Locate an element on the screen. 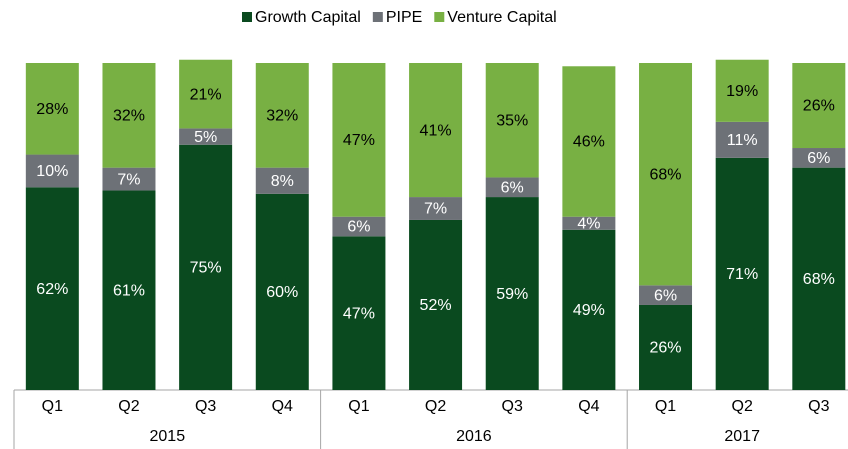  data-label: 61% is located at coordinates (129, 290).